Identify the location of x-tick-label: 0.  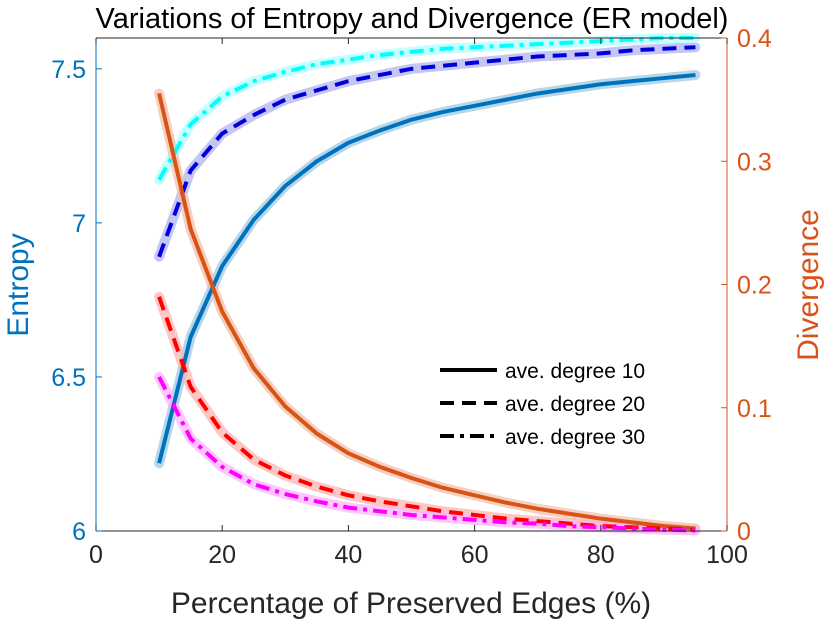
(96, 555).